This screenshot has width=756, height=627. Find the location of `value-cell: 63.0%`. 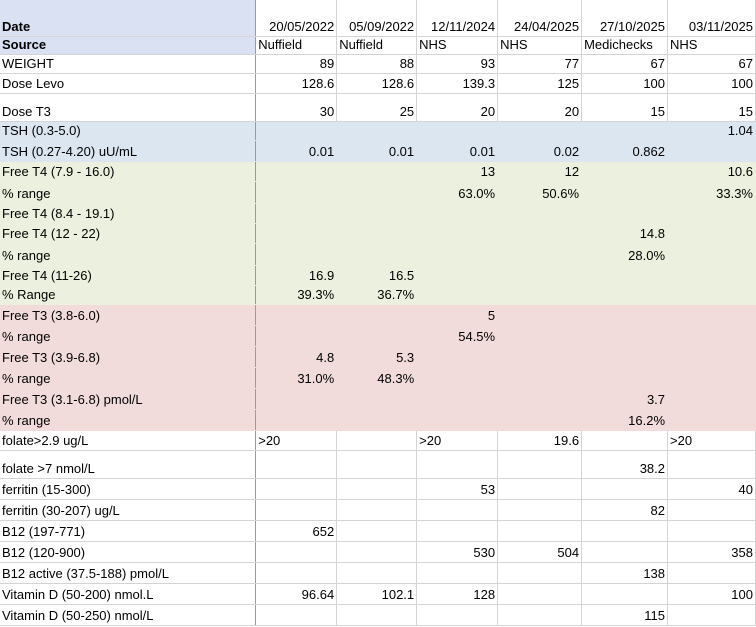

value-cell: 63.0% is located at coordinates (457, 192).